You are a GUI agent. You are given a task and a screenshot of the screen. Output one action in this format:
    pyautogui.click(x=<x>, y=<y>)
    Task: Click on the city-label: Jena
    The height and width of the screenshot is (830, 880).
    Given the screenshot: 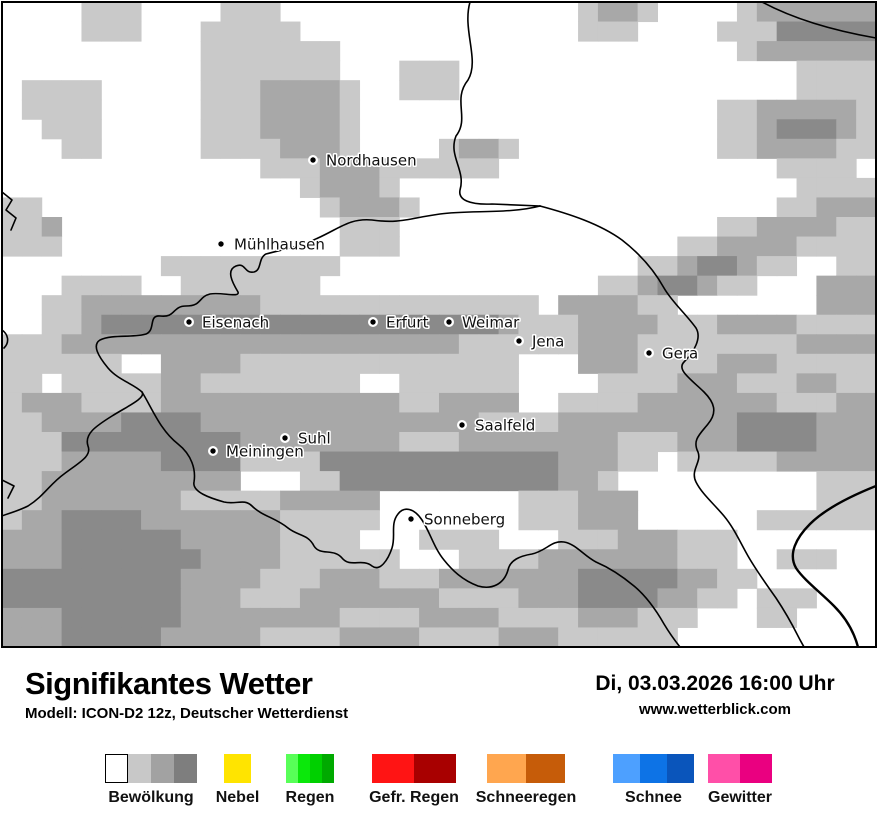 What is the action you would take?
    pyautogui.click(x=547, y=342)
    